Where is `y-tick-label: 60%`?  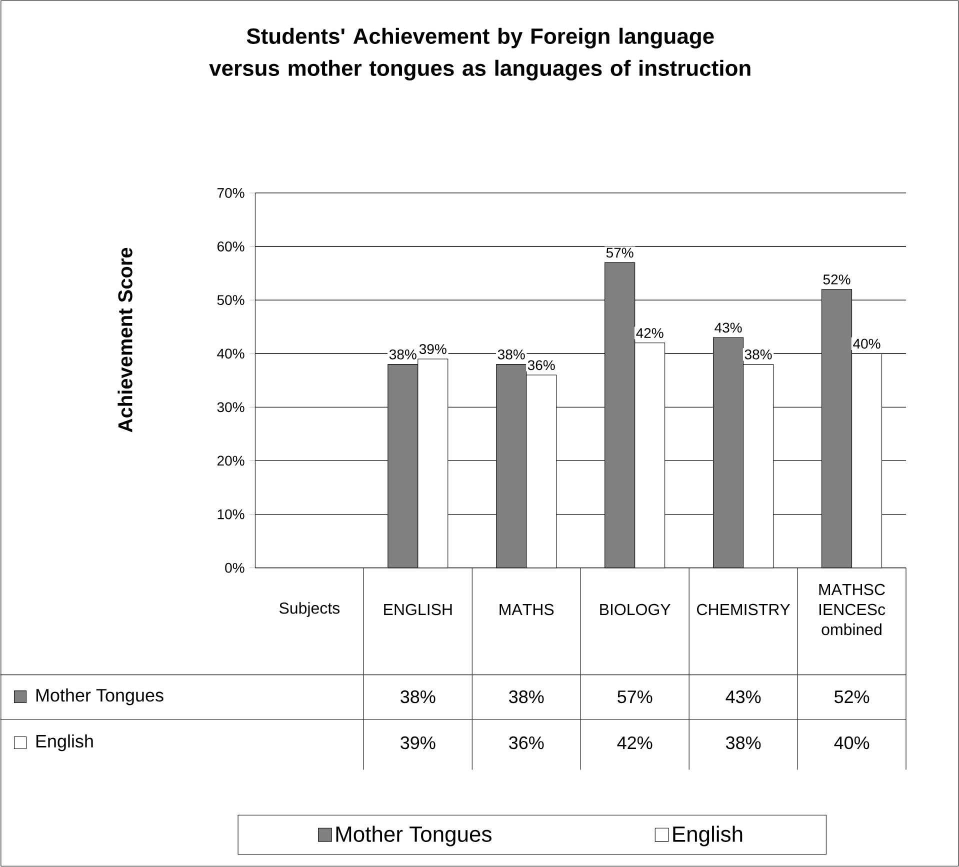 y-tick-label: 60% is located at coordinates (231, 247).